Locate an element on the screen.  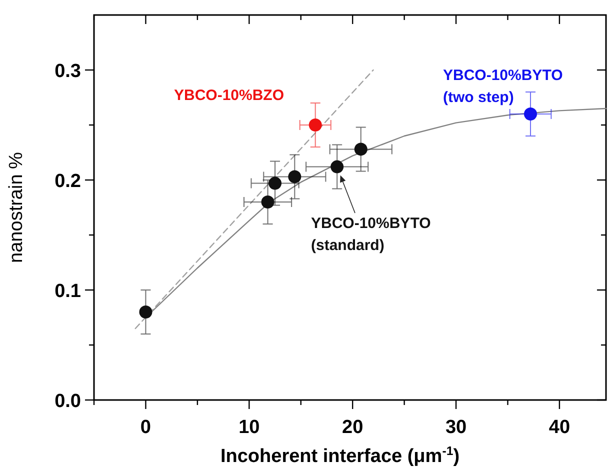
x-tick-label: 10 is located at coordinates (249, 427).